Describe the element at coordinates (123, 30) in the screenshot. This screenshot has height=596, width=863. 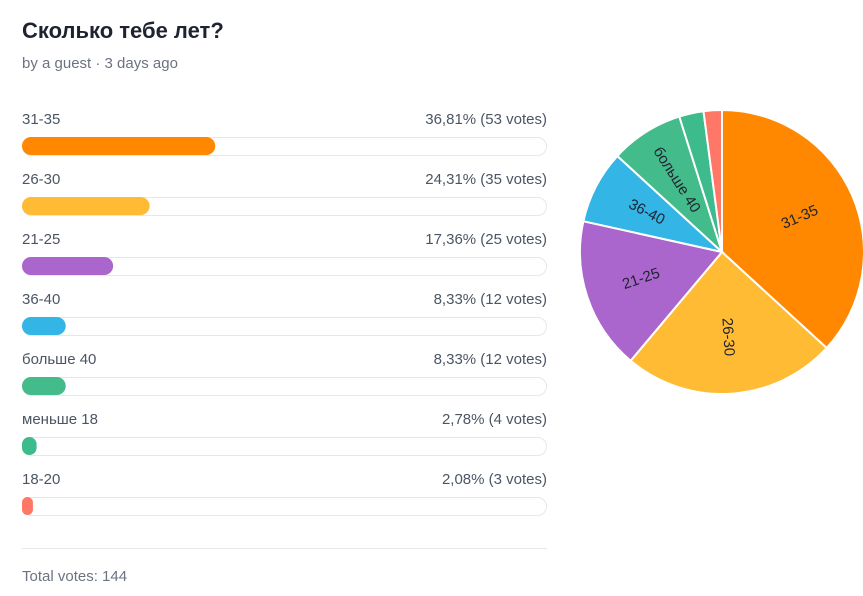
I see `poll-title: Сколько тебе лет?` at that location.